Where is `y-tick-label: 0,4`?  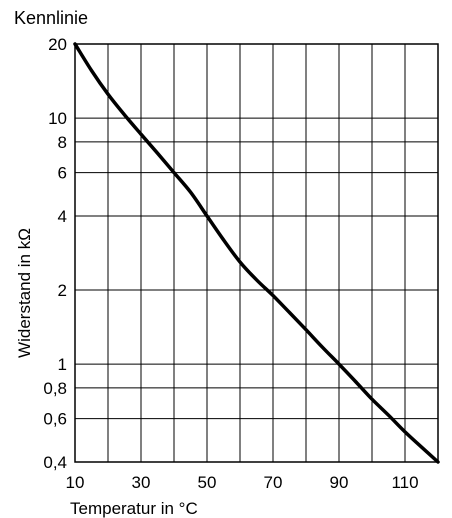 y-tick-label: 0,4 is located at coordinates (55, 462).